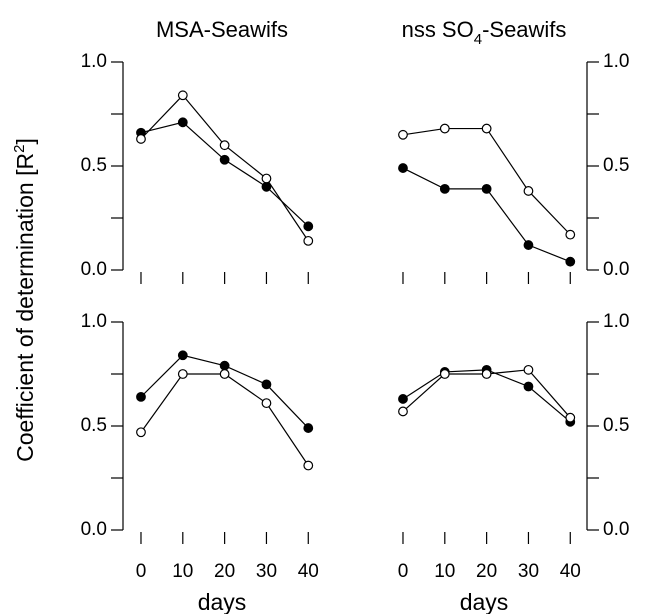 The width and height of the screenshot is (652, 614). Describe the element at coordinates (478, 39) in the screenshot. I see `panel-title-part: 4` at that location.